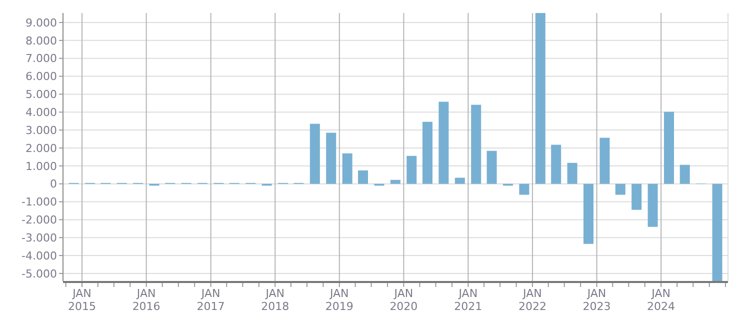 The image size is (751, 313). What do you see at coordinates (39, 220) in the screenshot?
I see `y-tick-label: -2.000` at bounding box center [39, 220].